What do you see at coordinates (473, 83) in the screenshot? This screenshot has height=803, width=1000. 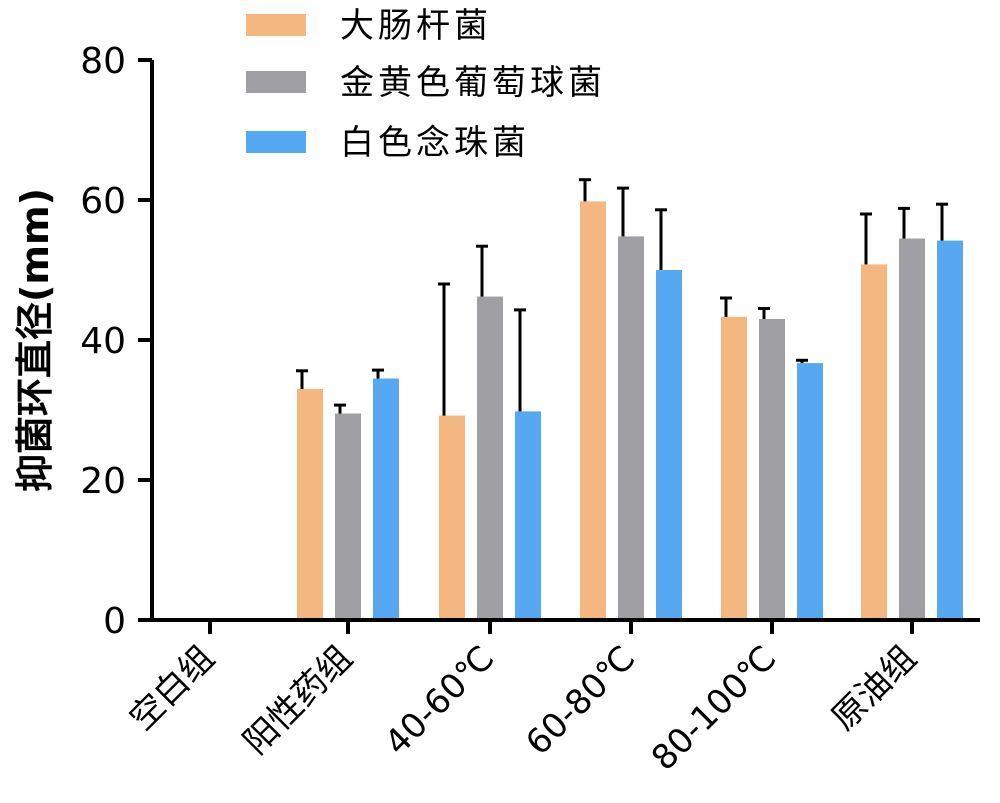 I see `legend-label: 金黄色葡萄球菌` at bounding box center [473, 83].